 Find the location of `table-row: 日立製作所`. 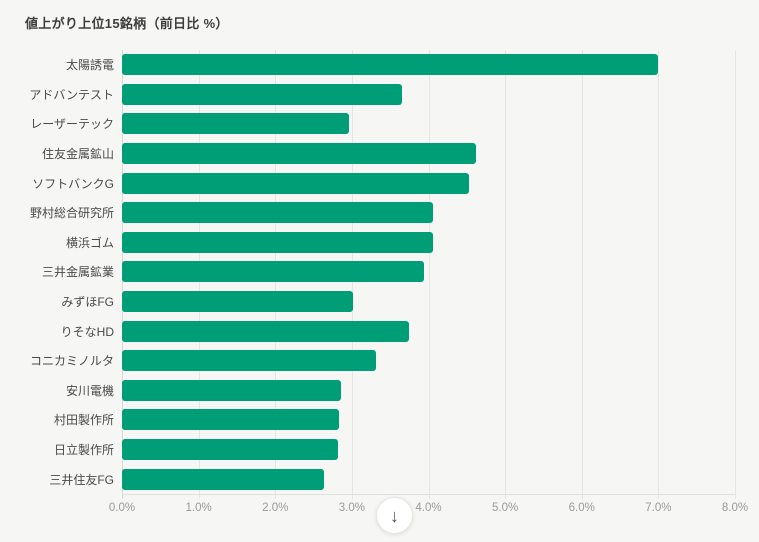

table-row: 日立製作所 is located at coordinates (367, 450).